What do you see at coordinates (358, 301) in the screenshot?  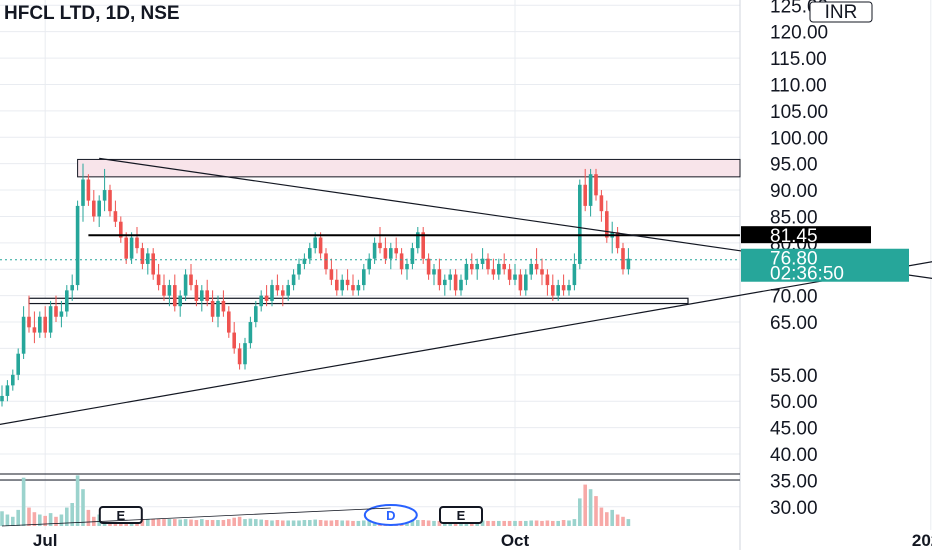 I see `support-zone` at bounding box center [358, 301].